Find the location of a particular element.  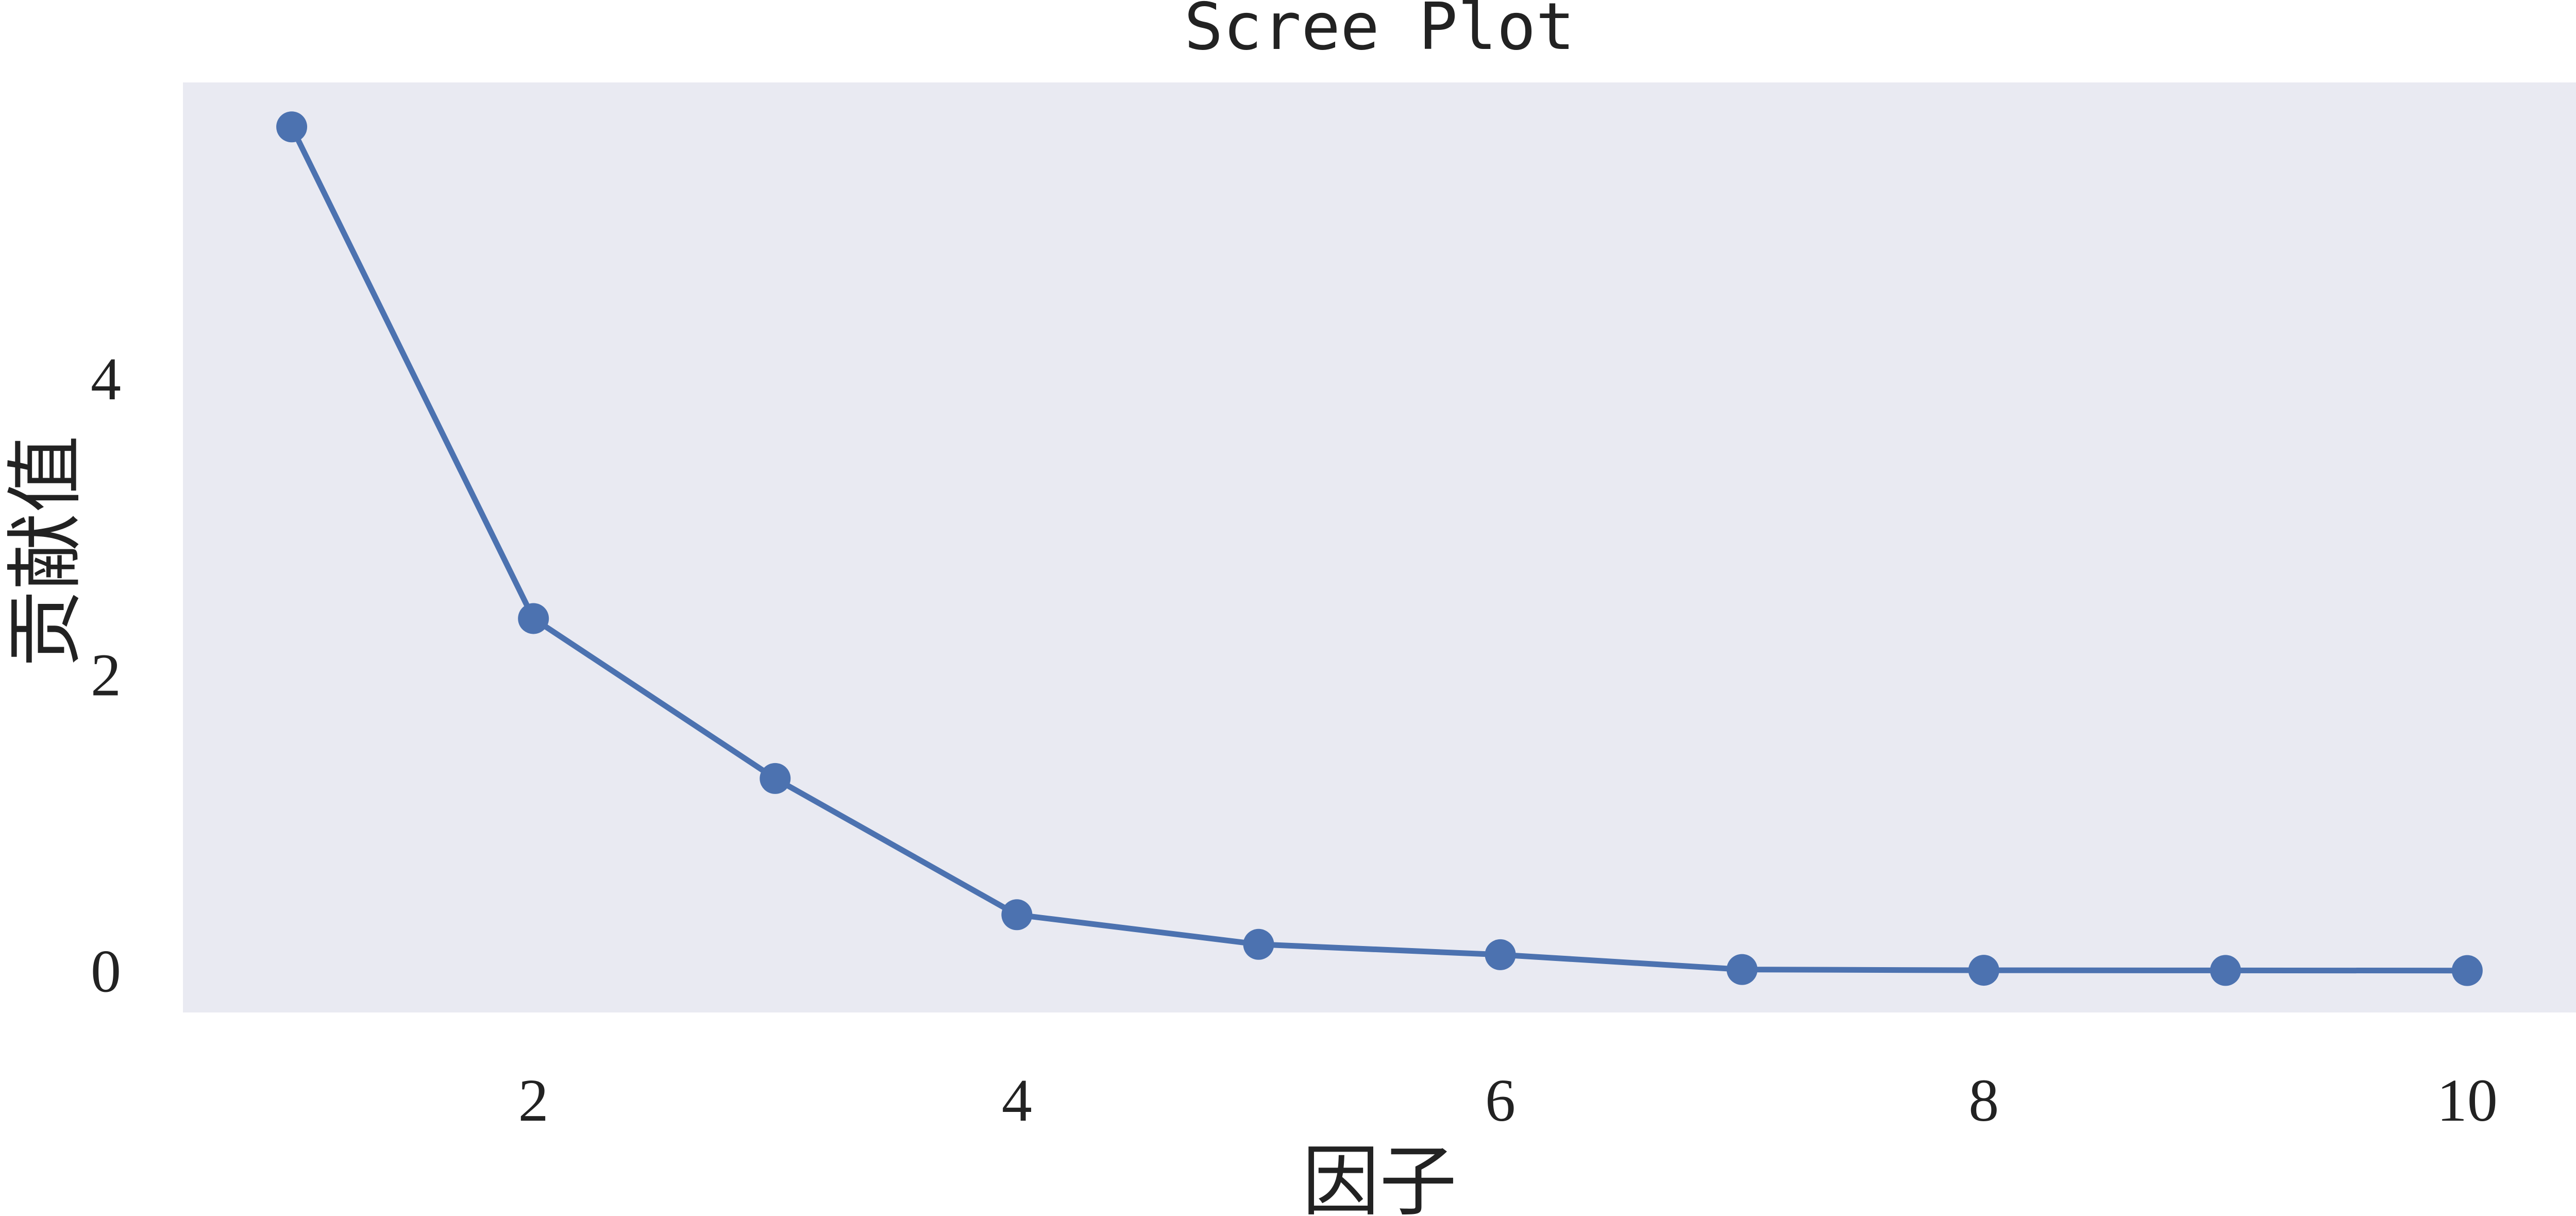

x-tick-label: 8 is located at coordinates (1983, 1100).